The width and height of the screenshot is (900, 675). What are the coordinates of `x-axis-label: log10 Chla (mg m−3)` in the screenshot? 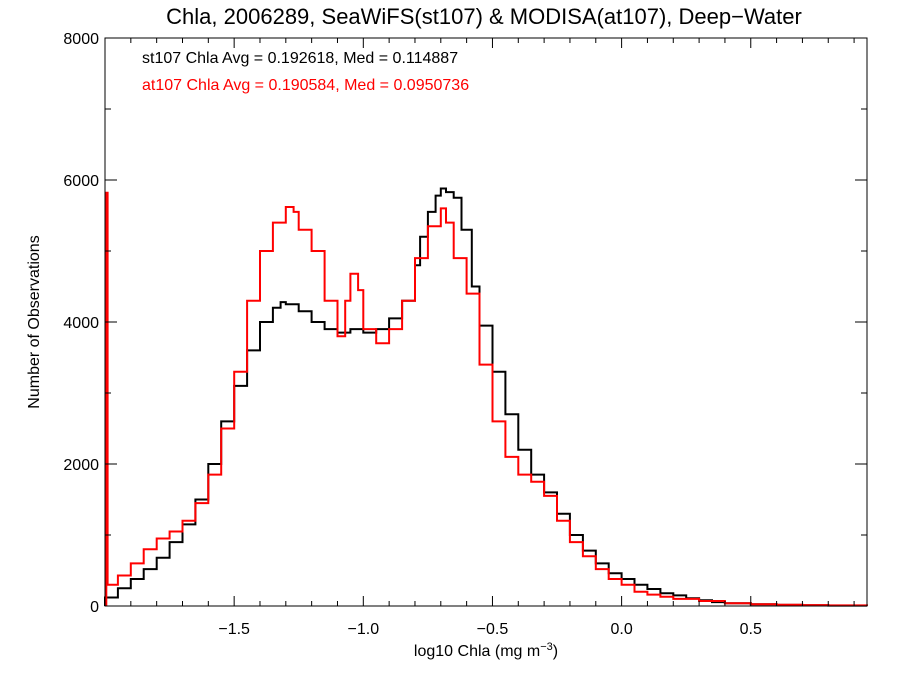 It's located at (486, 650).